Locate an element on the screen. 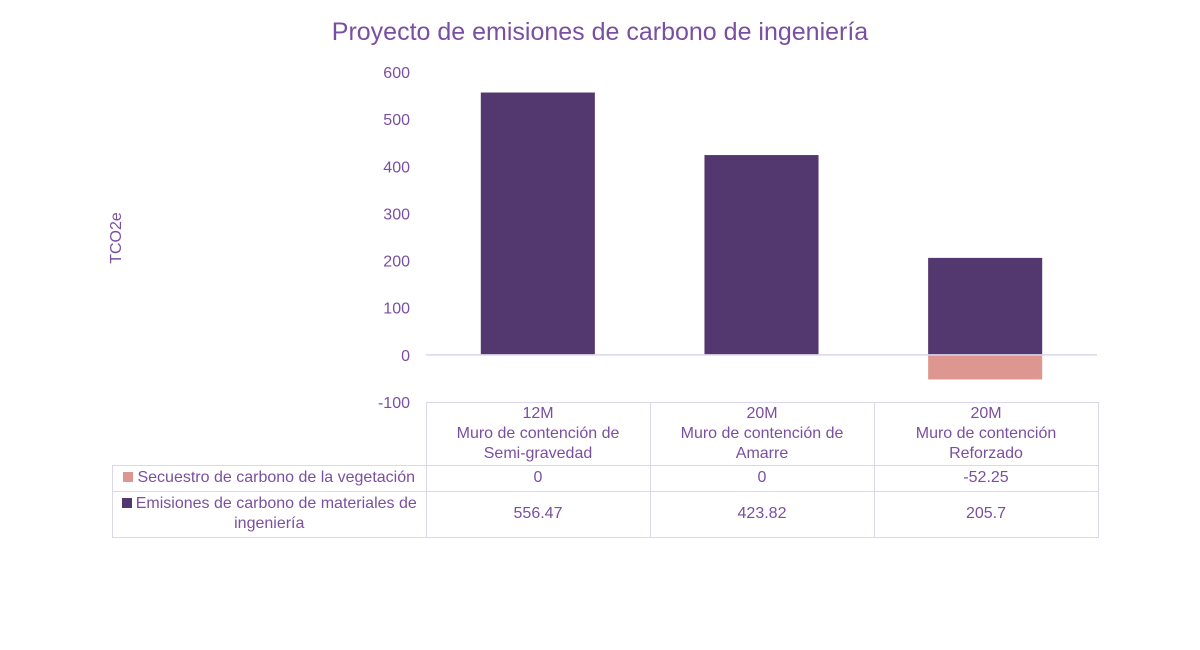 This screenshot has height=650, width=1200. category-header: 12M Muro de contención de Semi-gravedad is located at coordinates (538, 434).